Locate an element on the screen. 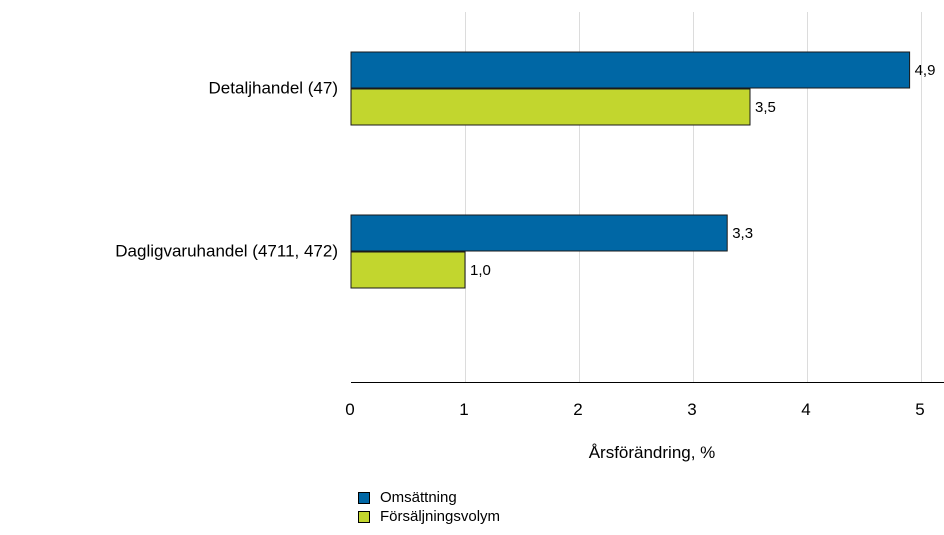 This screenshot has width=944, height=535. legend-swatch-forsaljningsvolym is located at coordinates (364, 516).